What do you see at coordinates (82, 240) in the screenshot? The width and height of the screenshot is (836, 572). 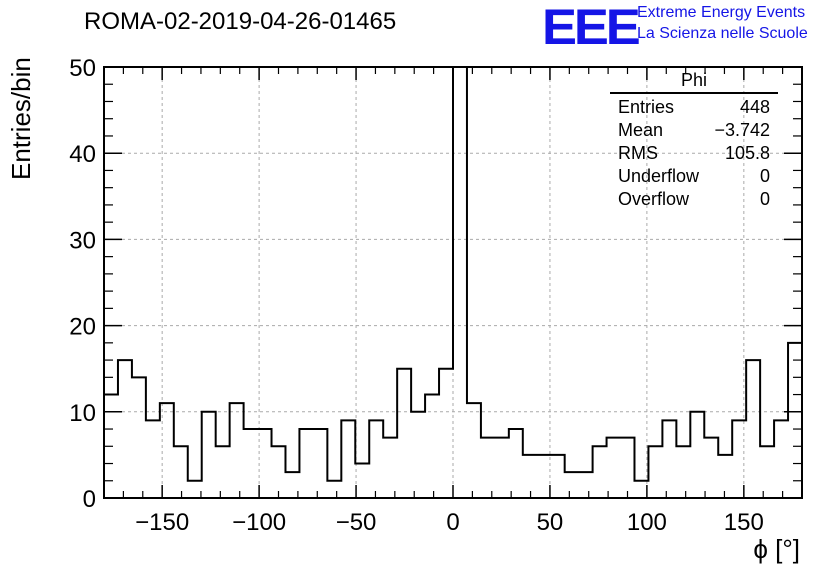 I see `y-tick-label: 30` at bounding box center [82, 240].